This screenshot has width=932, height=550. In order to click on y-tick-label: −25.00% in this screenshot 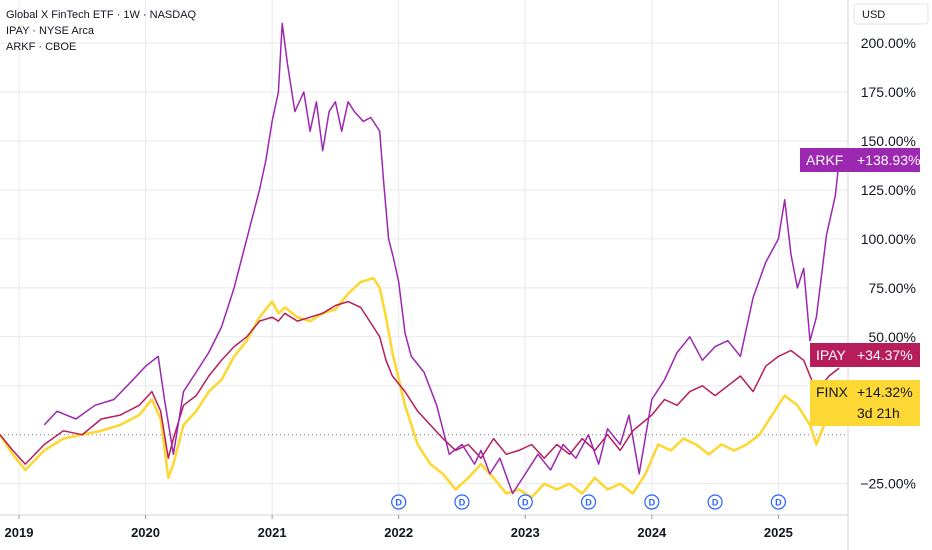, I will do `click(888, 484)`.